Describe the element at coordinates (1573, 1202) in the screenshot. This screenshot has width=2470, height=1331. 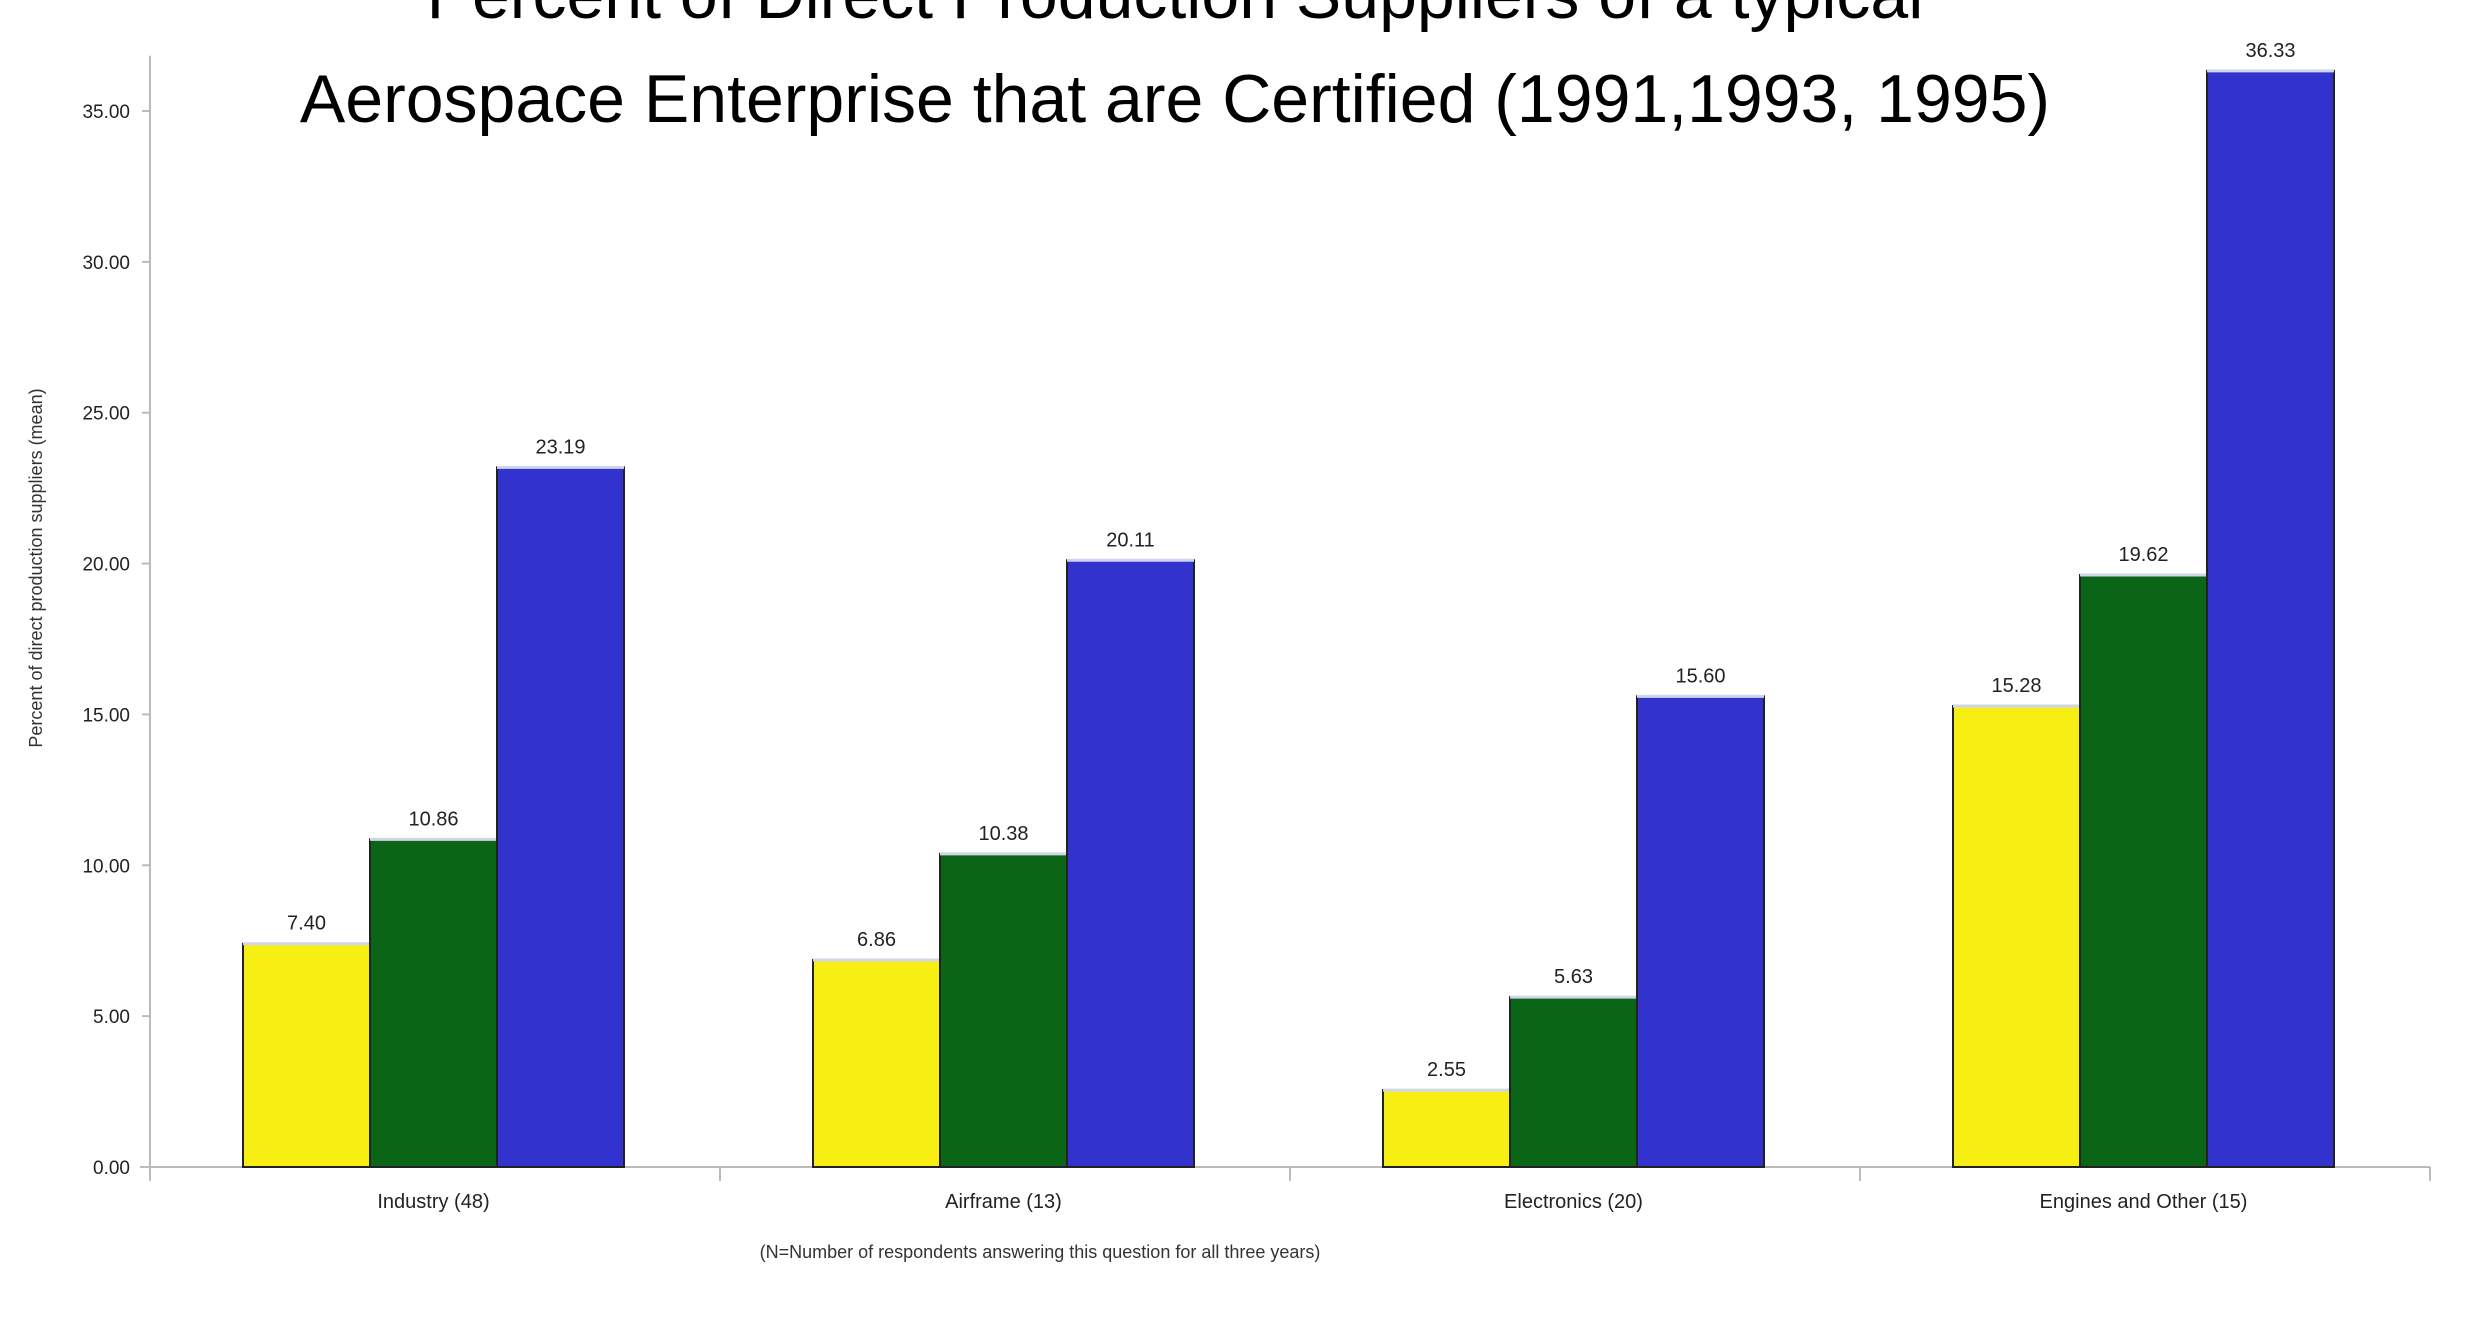
I see `x-tick-label: Electronics (20)` at that location.